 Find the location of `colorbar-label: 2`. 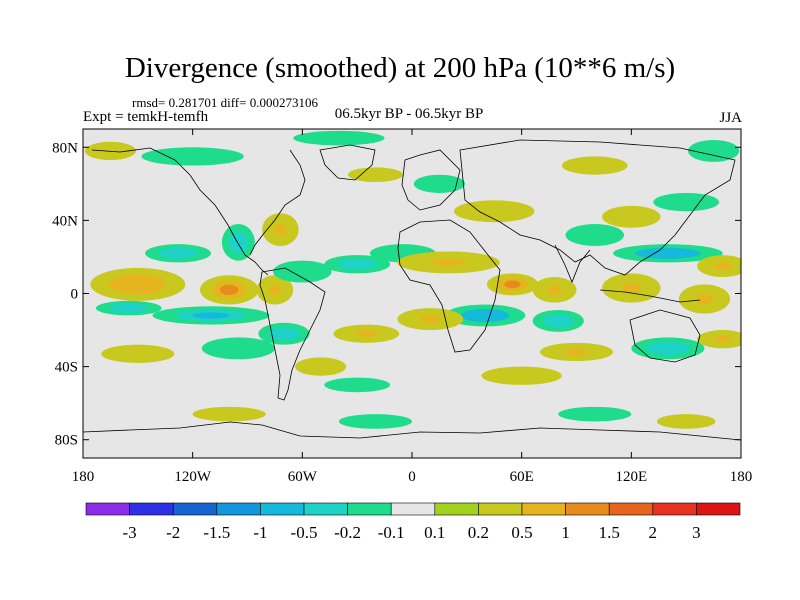

colorbar-label: 2 is located at coordinates (653, 532).